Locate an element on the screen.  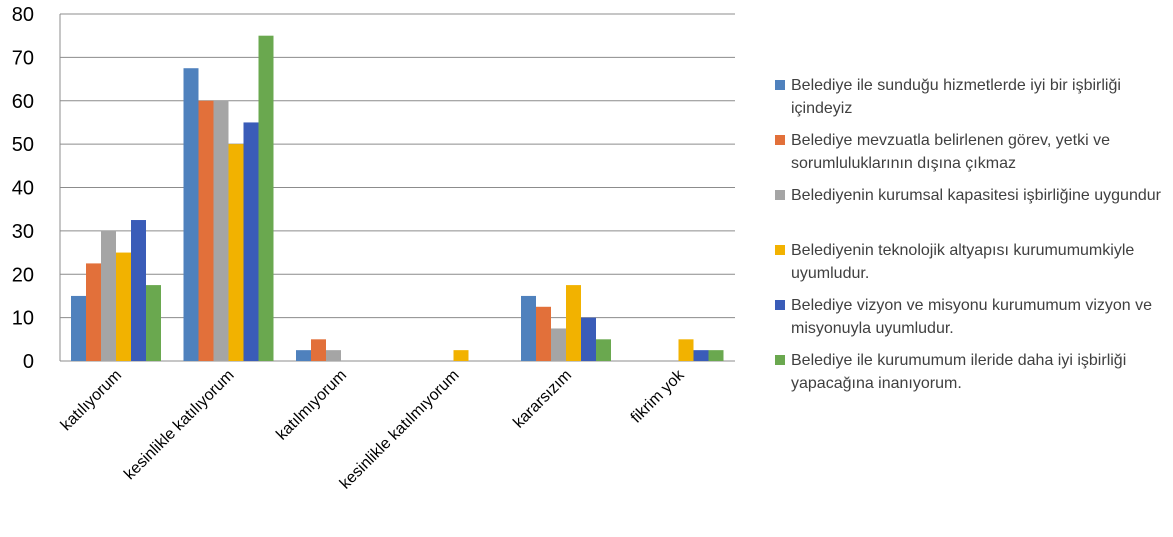
y-tick-label: 10 is located at coordinates (23, 319).